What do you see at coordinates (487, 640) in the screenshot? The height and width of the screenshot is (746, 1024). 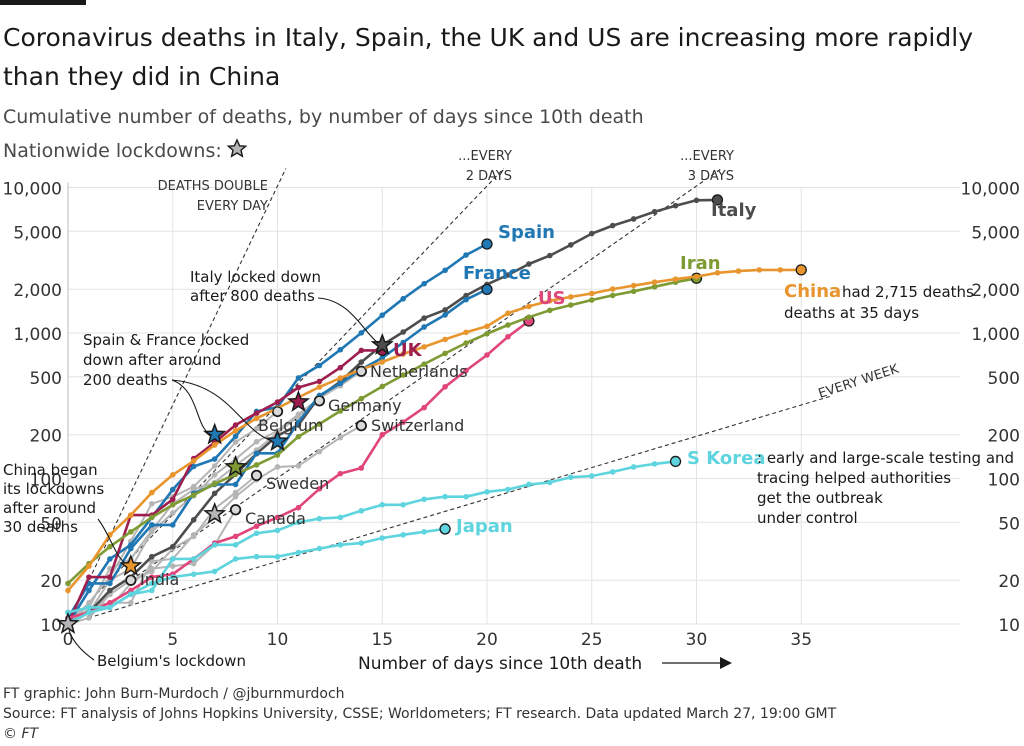 I see `x-tick-label: 20` at bounding box center [487, 640].